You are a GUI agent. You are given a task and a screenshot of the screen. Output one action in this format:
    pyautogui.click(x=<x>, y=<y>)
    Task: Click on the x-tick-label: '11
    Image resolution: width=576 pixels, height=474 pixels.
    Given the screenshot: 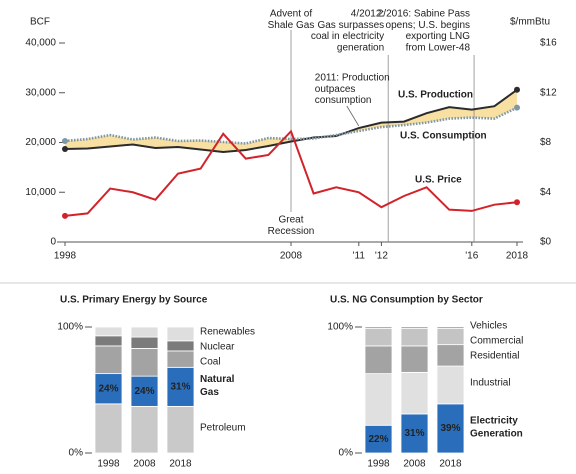 What is the action you would take?
    pyautogui.click(x=359, y=256)
    